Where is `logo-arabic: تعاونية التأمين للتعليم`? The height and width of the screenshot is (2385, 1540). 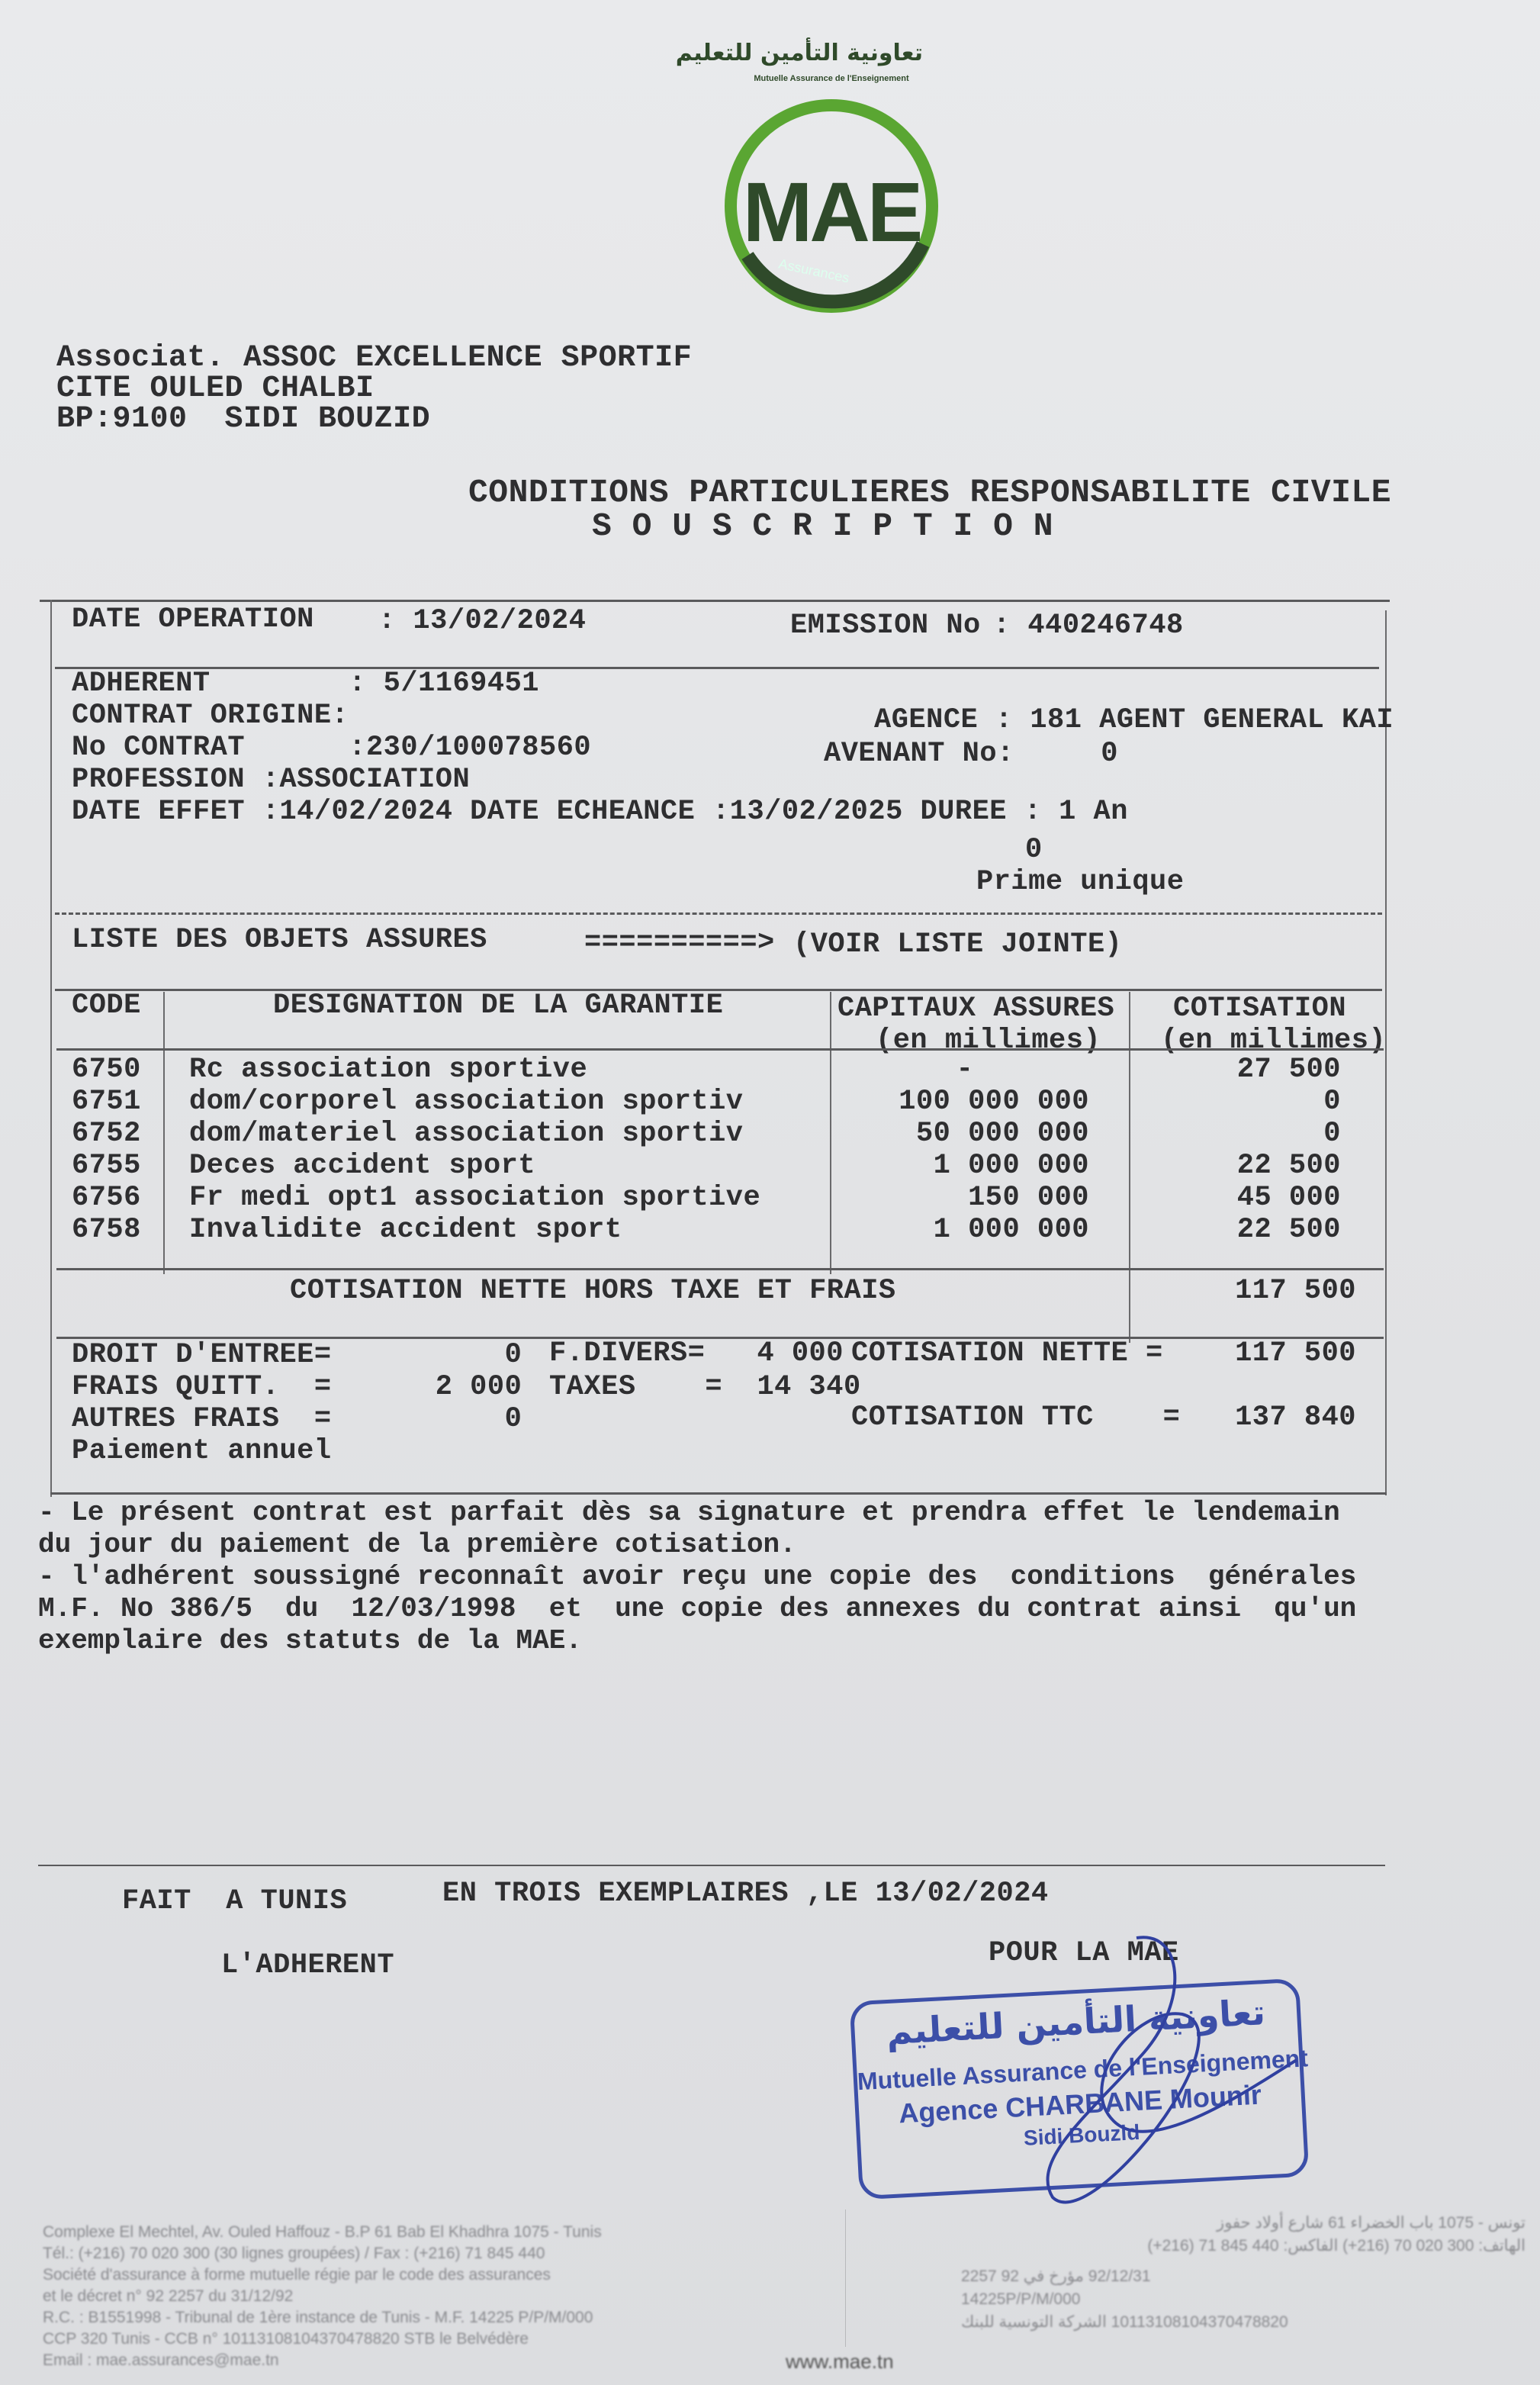 logo-arabic: تعاونية التأمين للتعليم is located at coordinates (799, 53).